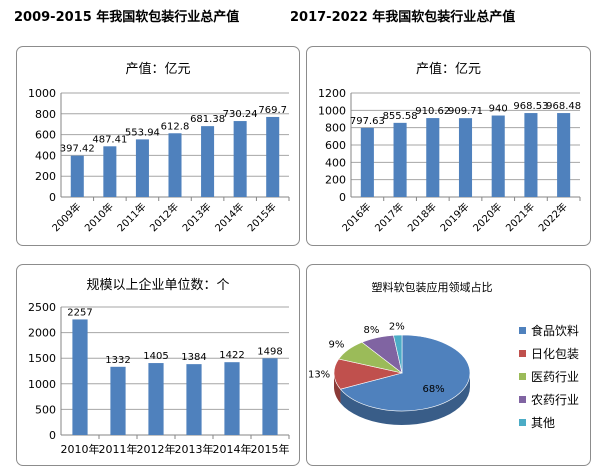 The width and height of the screenshot is (595, 469). I want to click on data-label: 968.53, so click(530, 106).